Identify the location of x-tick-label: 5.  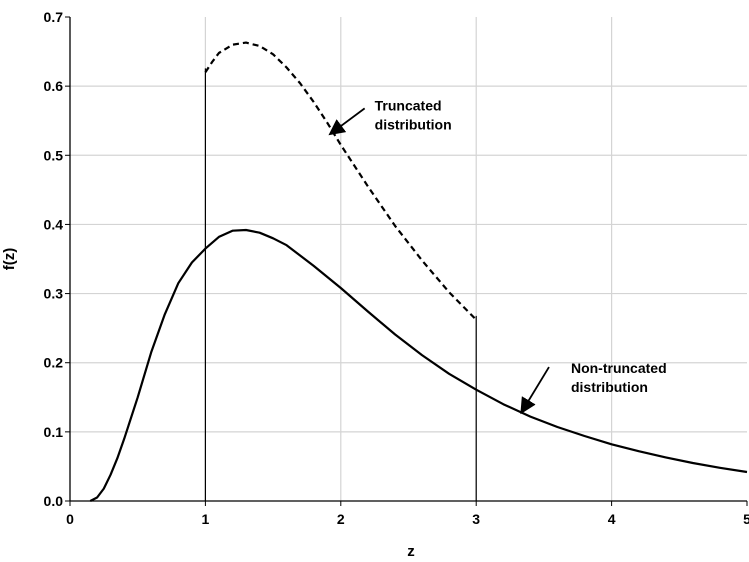
(746, 519).